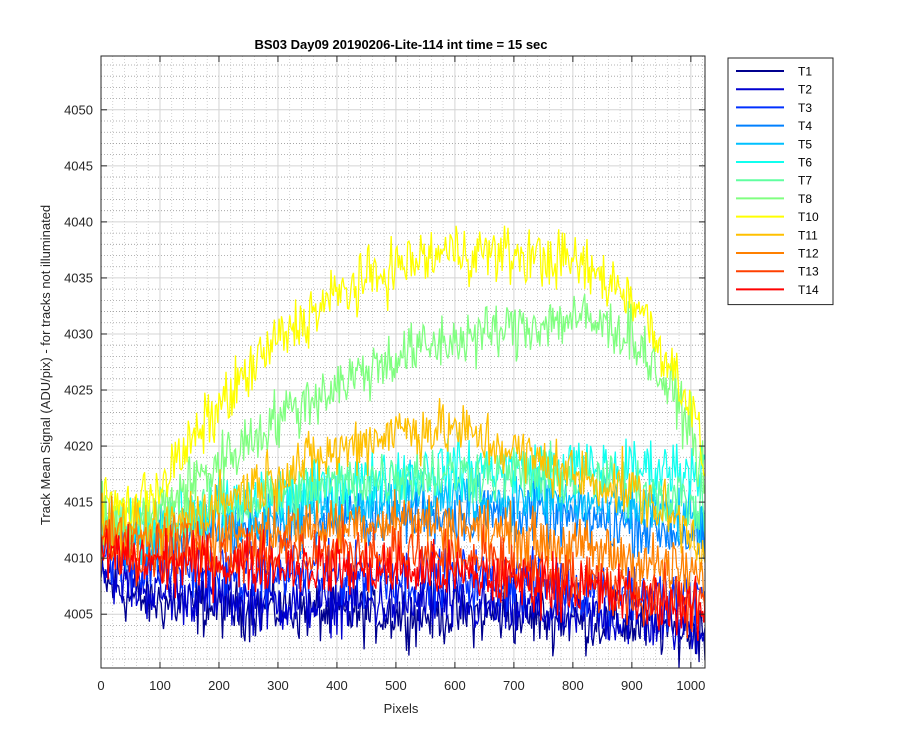  I want to click on legend-label: T13, so click(808, 272).